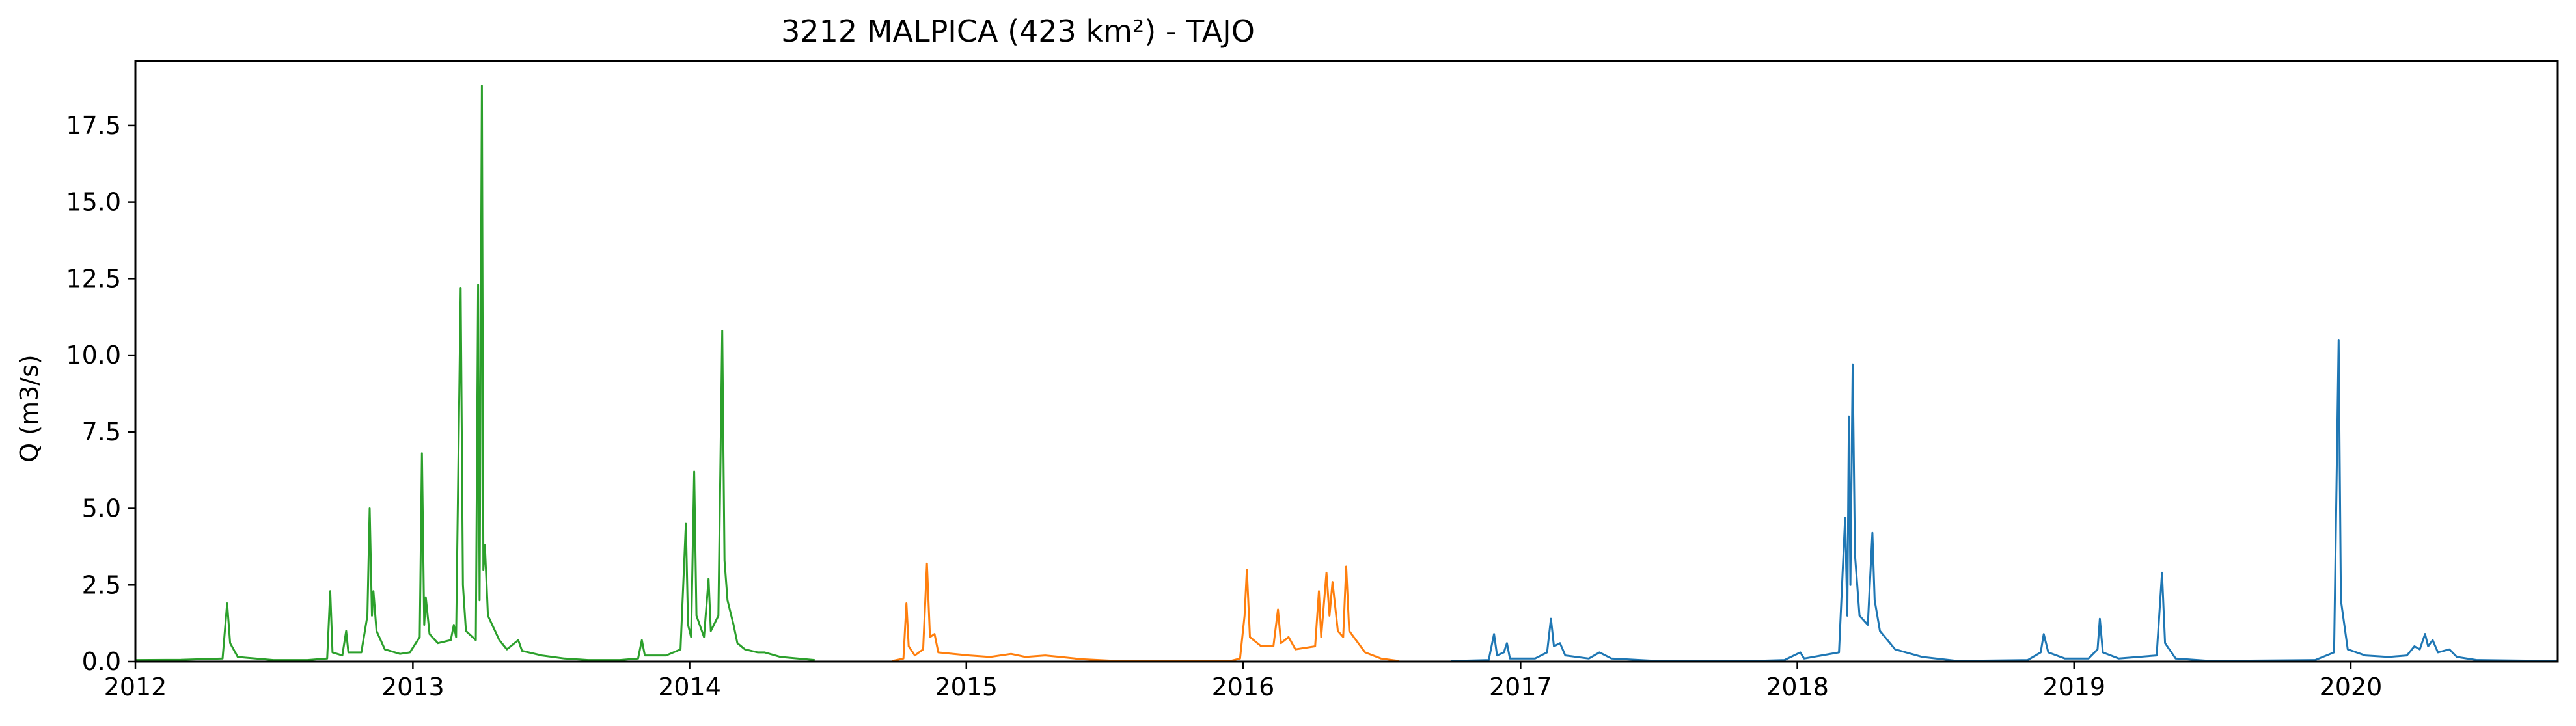  Describe the element at coordinates (93, 202) in the screenshot. I see `y-tick-label: 15.0` at that location.